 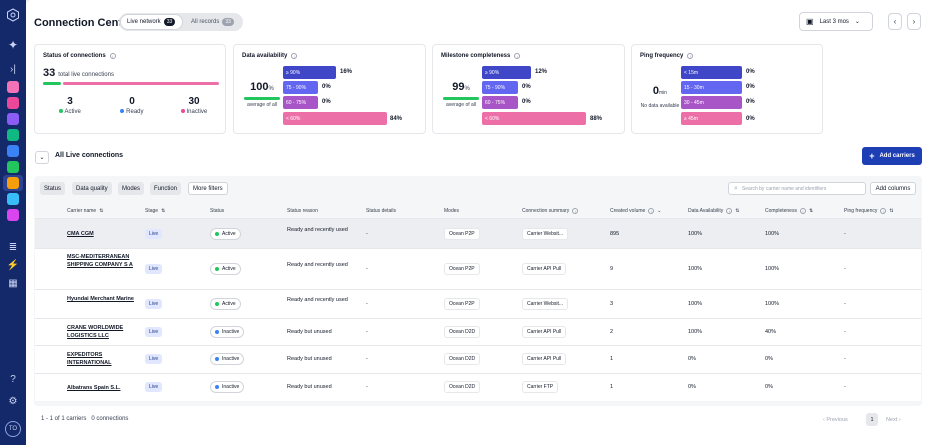 What do you see at coordinates (772, 269) in the screenshot?
I see `completeness-value: 100%` at bounding box center [772, 269].